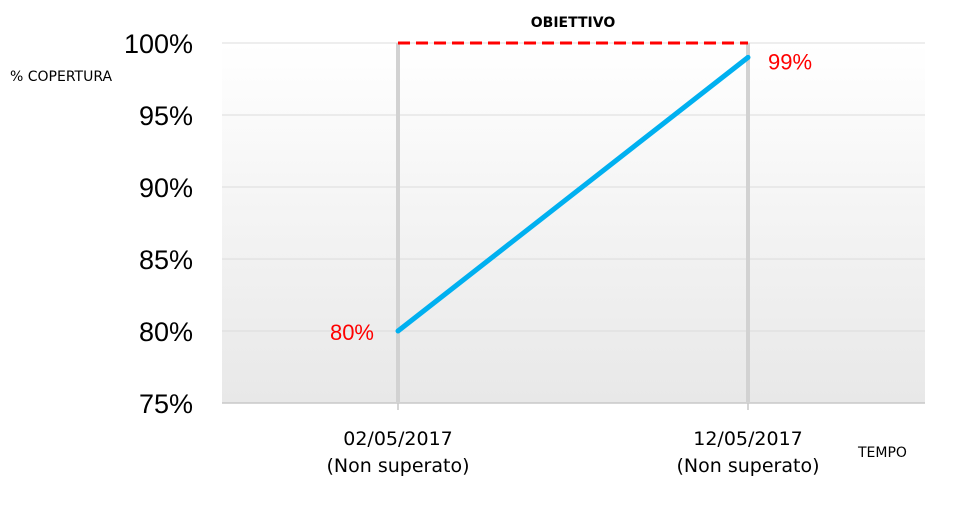  What do you see at coordinates (166, 404) in the screenshot?
I see `y-tick-label: 75%` at bounding box center [166, 404].